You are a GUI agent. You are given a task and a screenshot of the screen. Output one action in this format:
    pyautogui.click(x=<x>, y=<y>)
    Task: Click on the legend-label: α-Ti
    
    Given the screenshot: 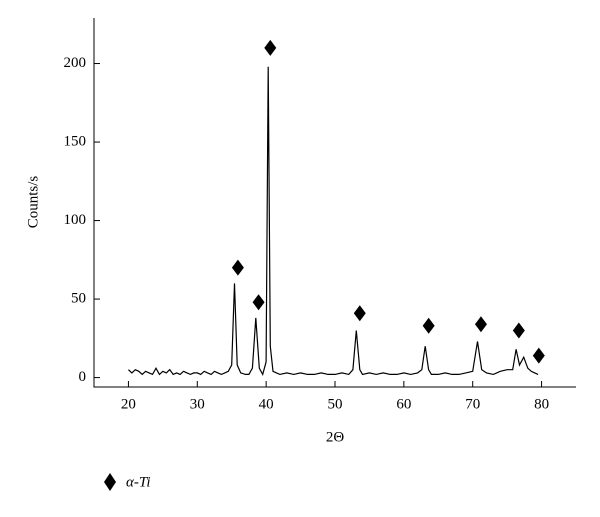 What is the action you would take?
    pyautogui.click(x=138, y=482)
    